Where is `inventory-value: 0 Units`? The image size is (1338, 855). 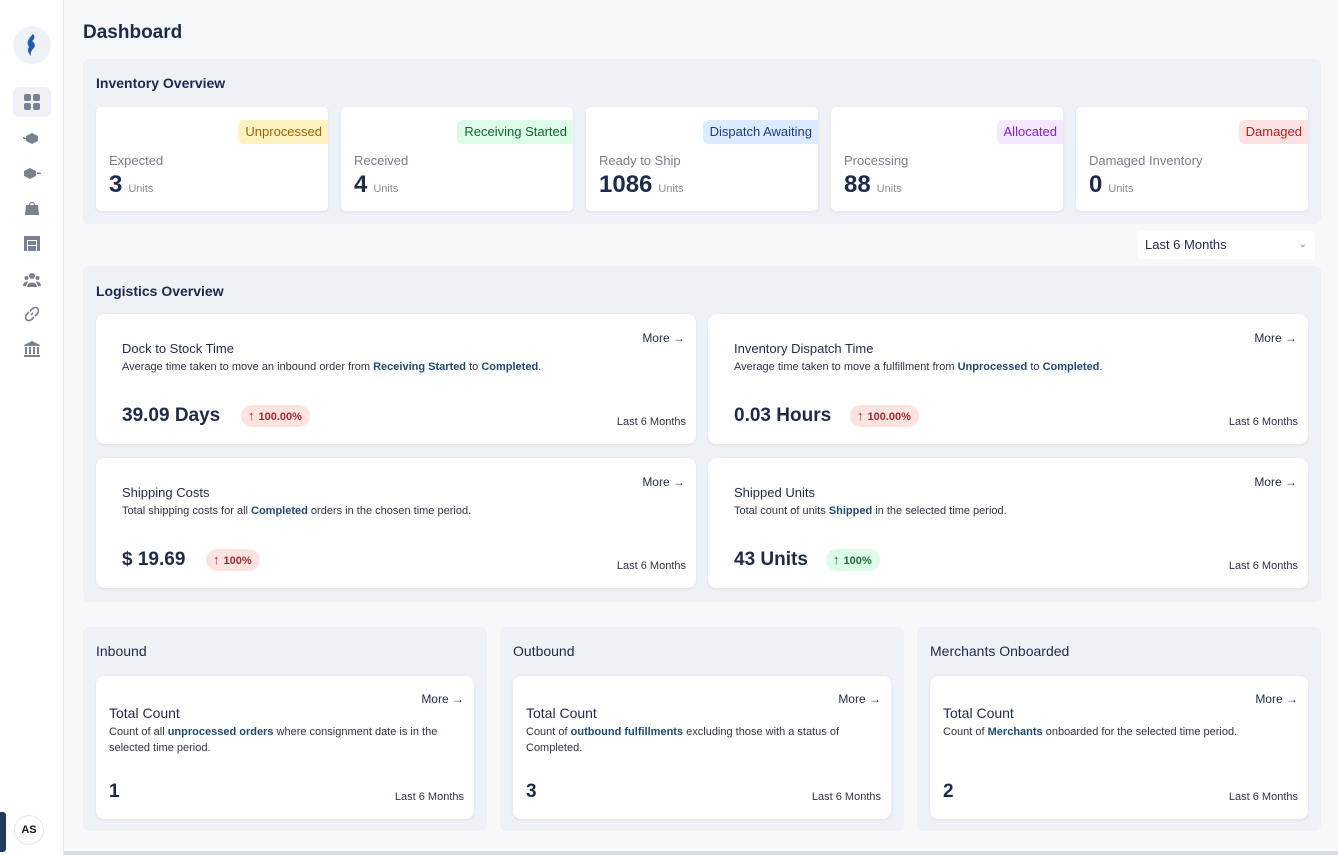 inventory-value: 0 Units is located at coordinates (1111, 185).